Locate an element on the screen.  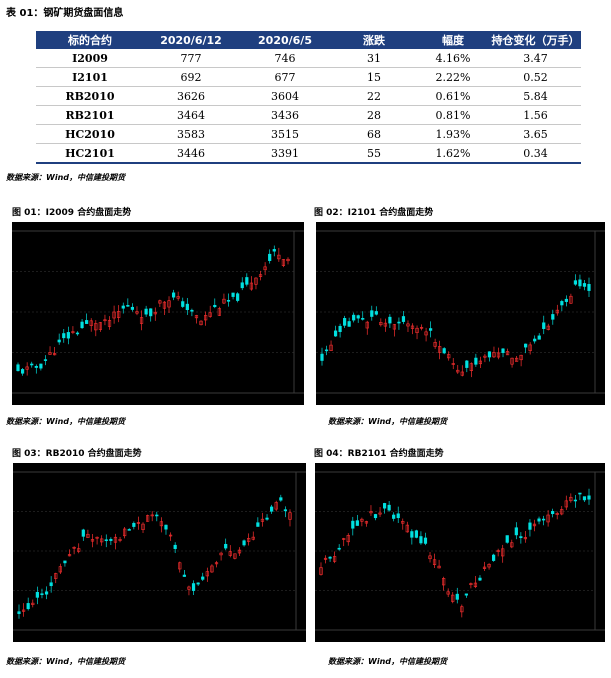
chart-i2009 is located at coordinates (158, 313).